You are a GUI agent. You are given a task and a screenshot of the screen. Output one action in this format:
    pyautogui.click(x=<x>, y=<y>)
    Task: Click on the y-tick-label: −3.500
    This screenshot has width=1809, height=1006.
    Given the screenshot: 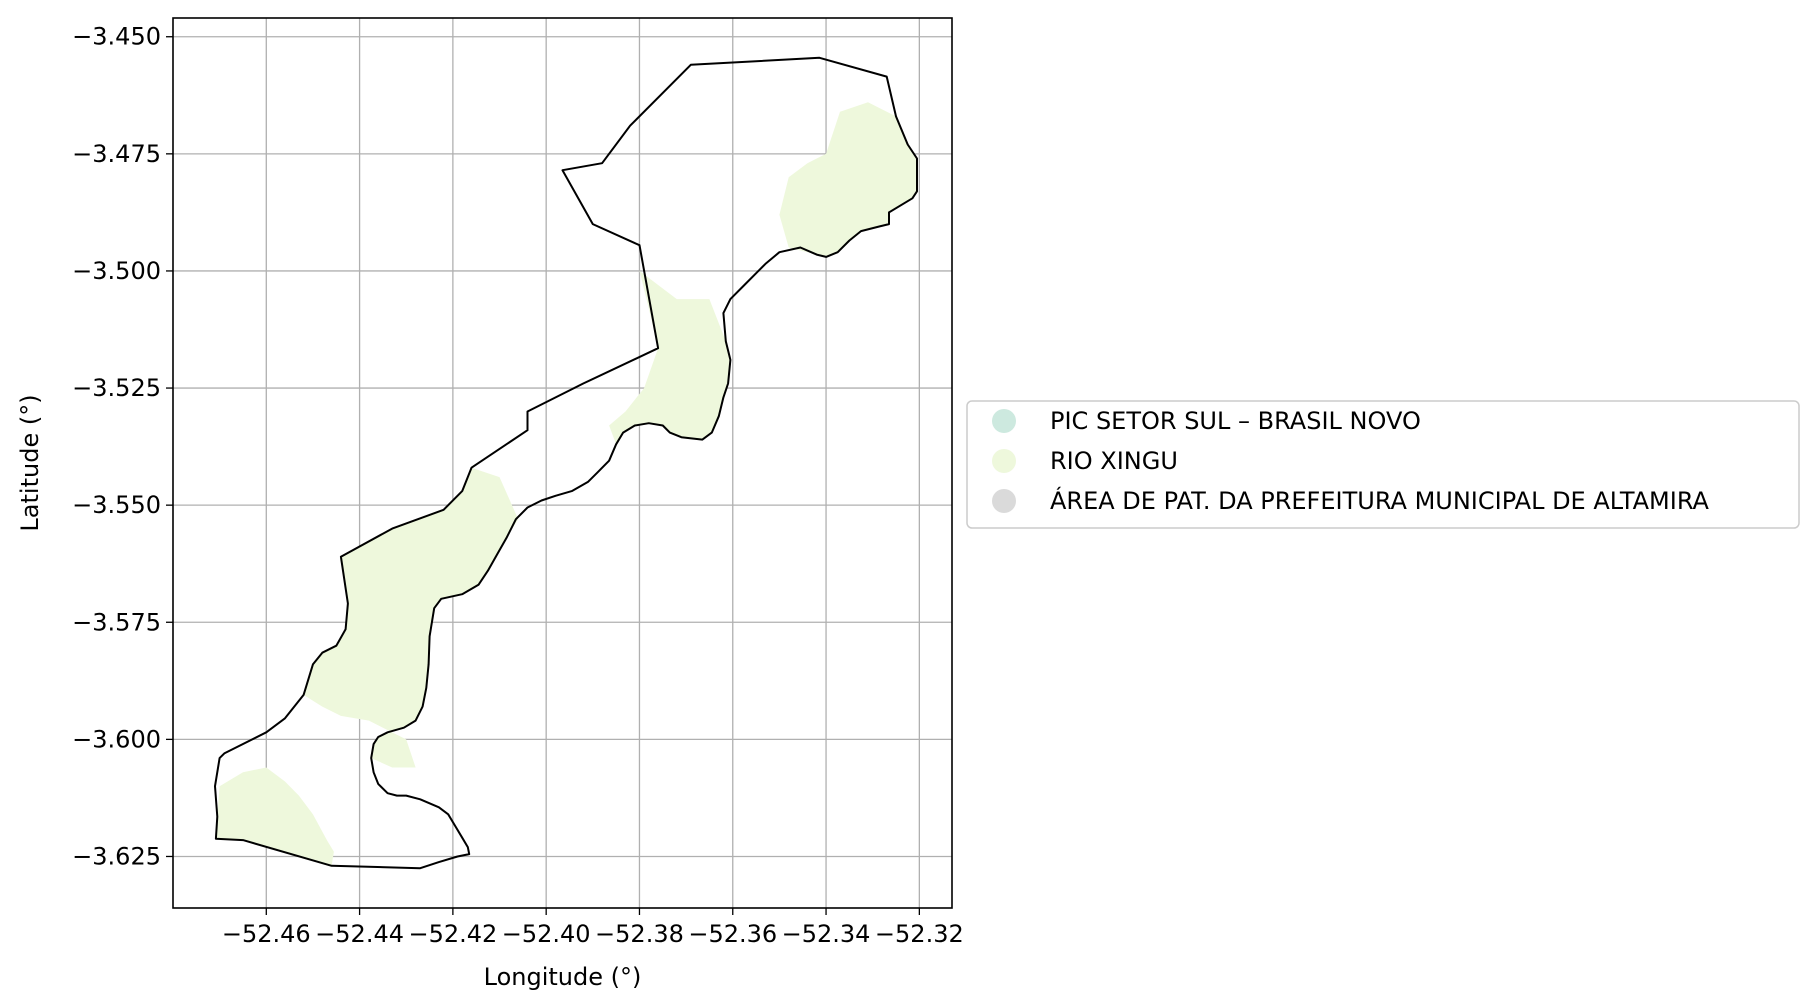 What is the action you would take?
    pyautogui.click(x=116, y=271)
    